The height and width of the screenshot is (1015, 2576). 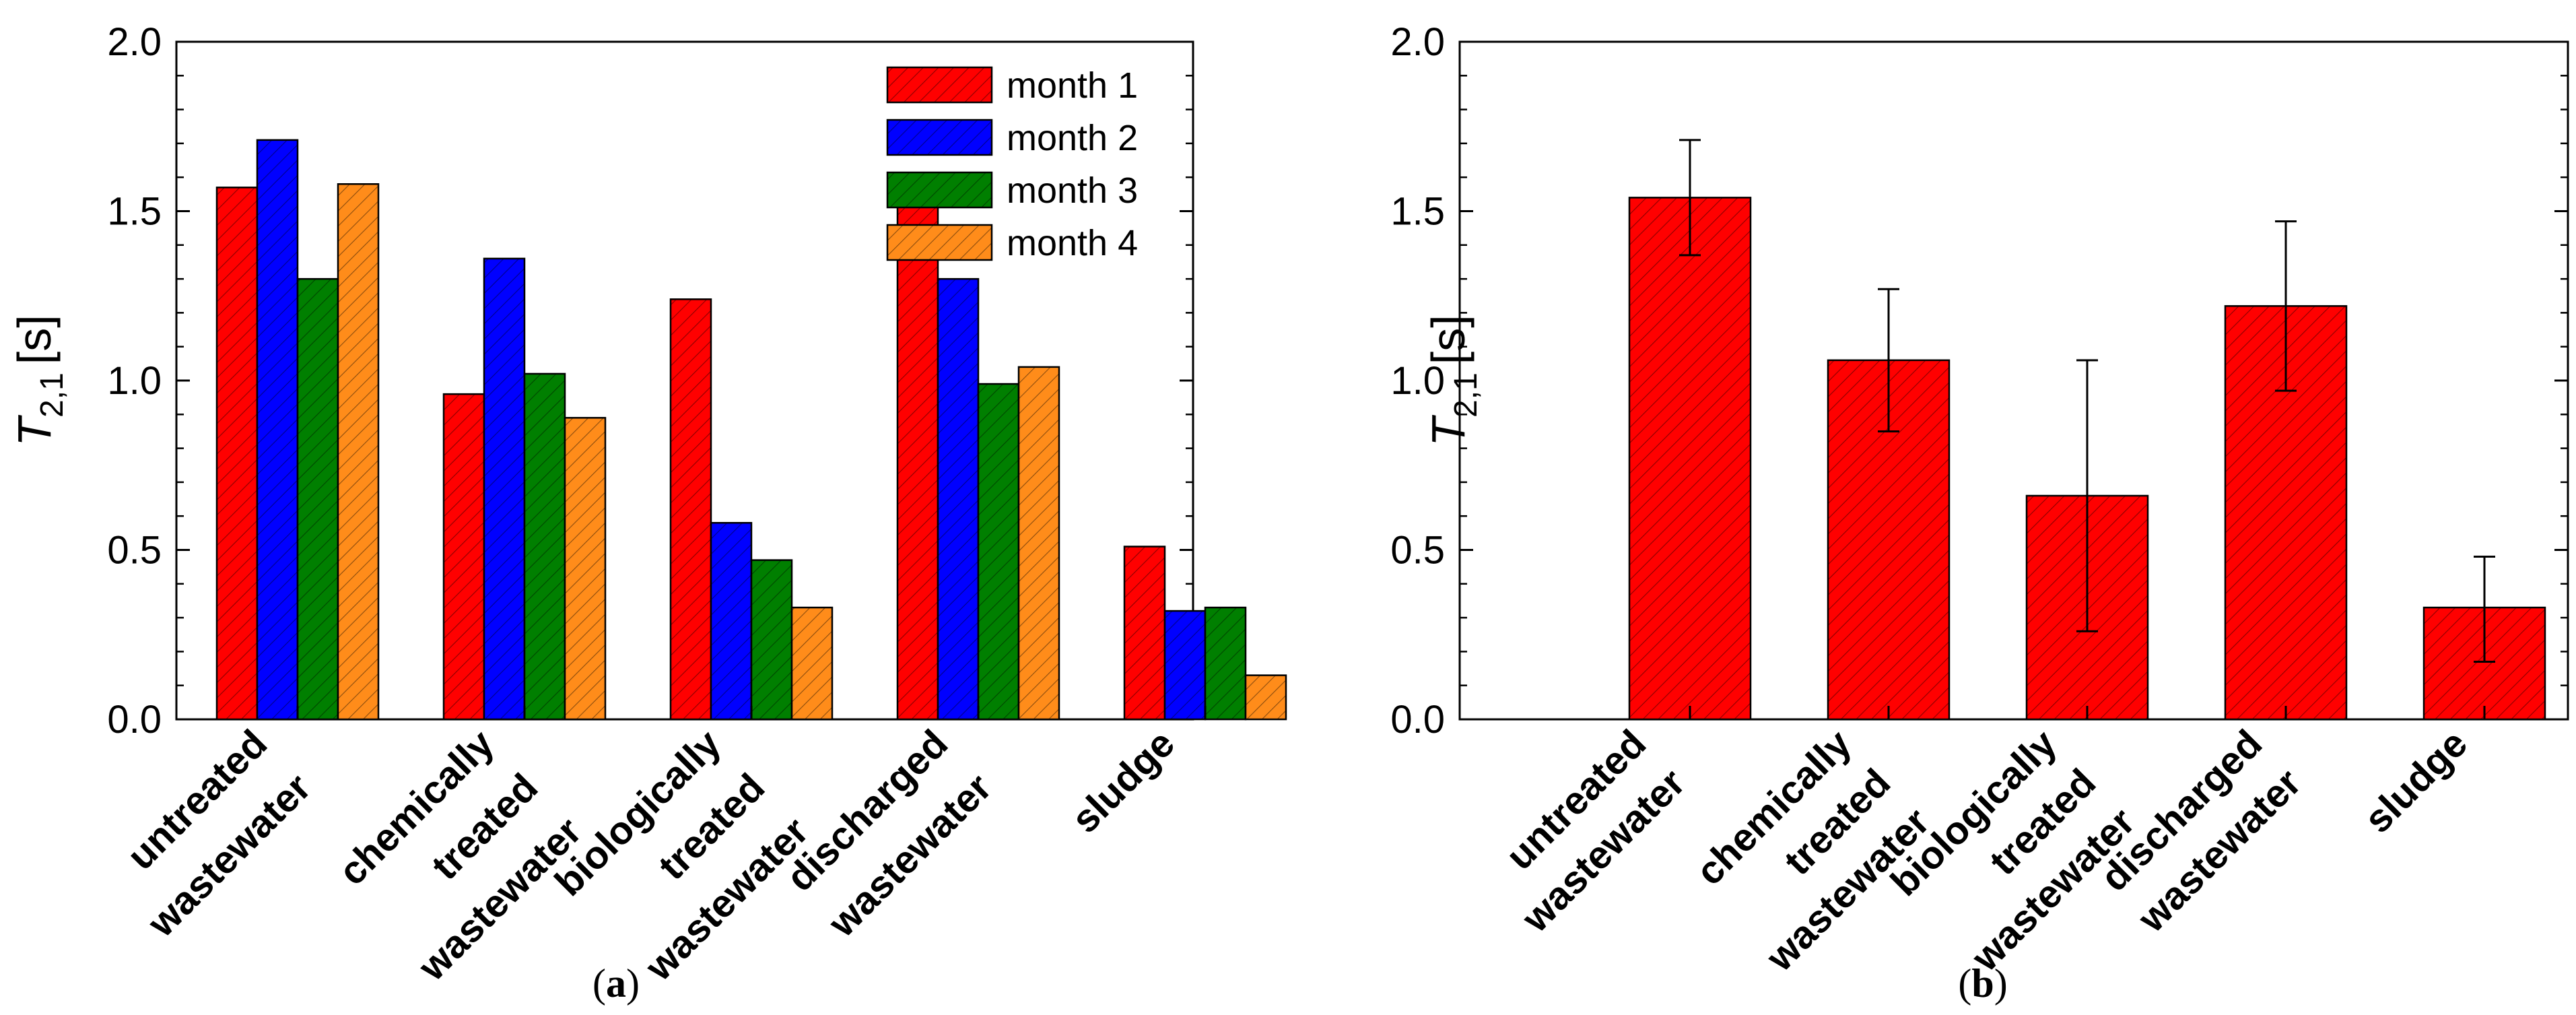 What do you see at coordinates (1072, 138) in the screenshot?
I see `panel-a-legend-label: month 2` at bounding box center [1072, 138].